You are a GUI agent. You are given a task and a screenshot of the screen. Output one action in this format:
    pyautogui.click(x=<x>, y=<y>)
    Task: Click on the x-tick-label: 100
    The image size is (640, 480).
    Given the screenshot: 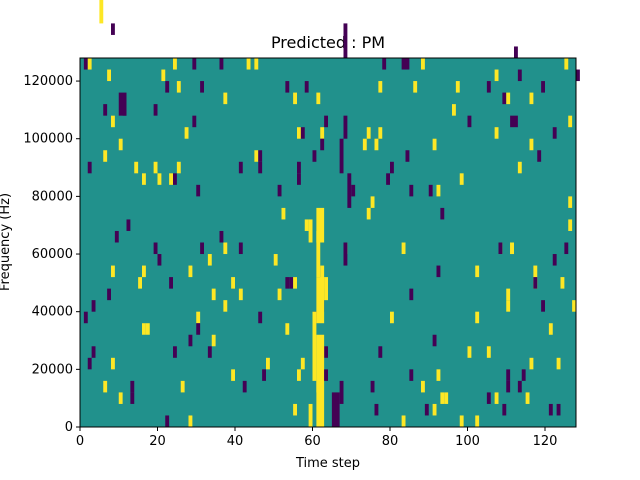 What is the action you would take?
    pyautogui.click(x=467, y=441)
    